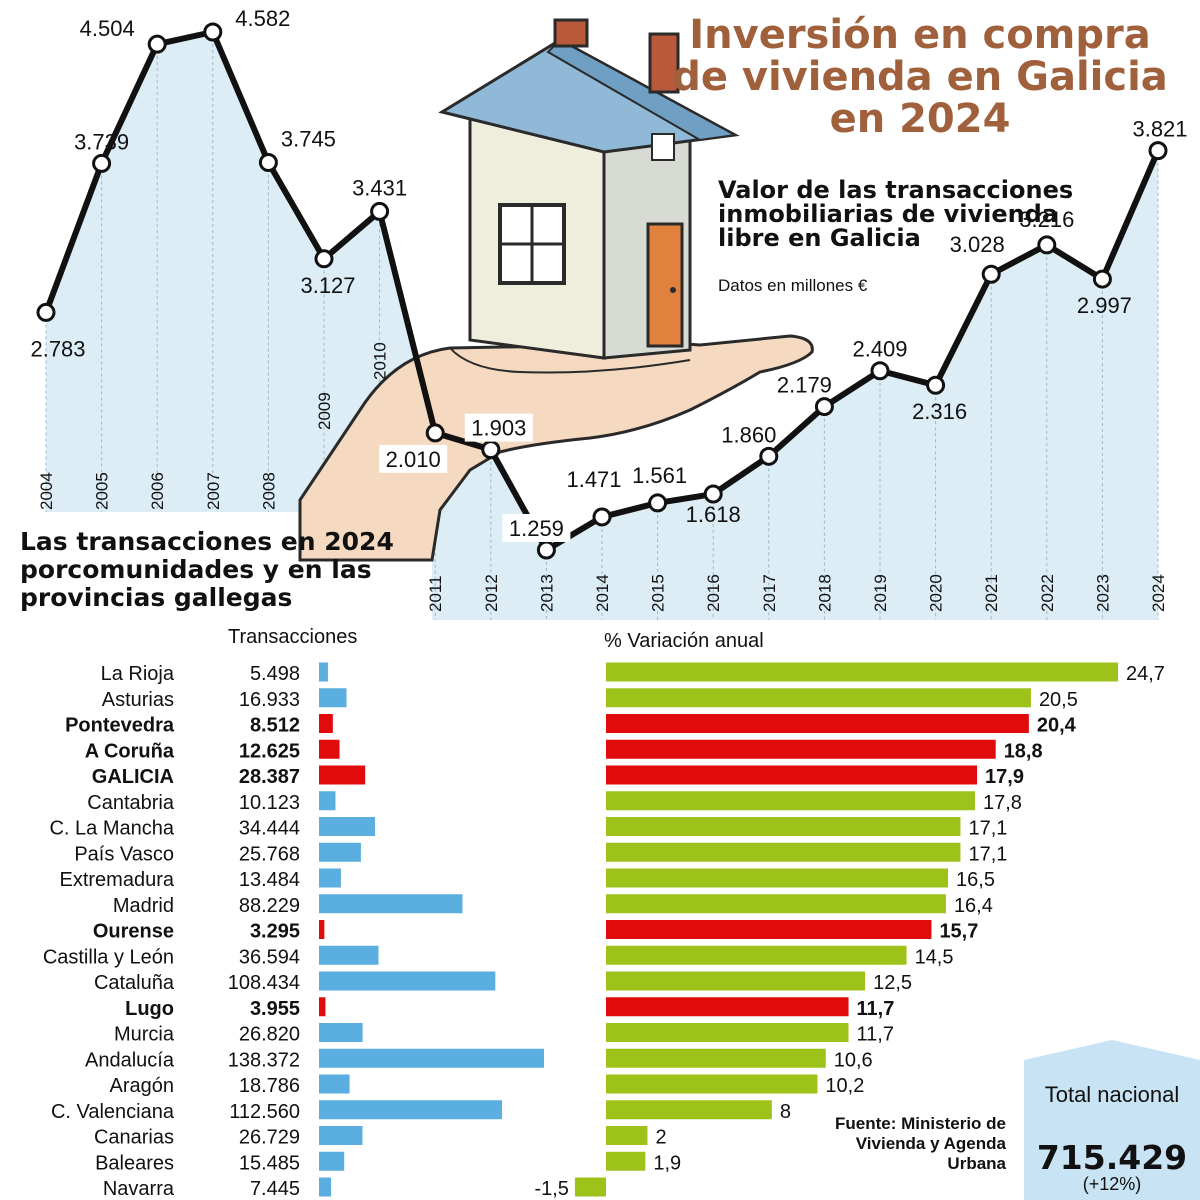 Image resolution: width=1200 pixels, height=1200 pixels. I want to click on transactions-column-header: Transacciones, so click(293, 637).